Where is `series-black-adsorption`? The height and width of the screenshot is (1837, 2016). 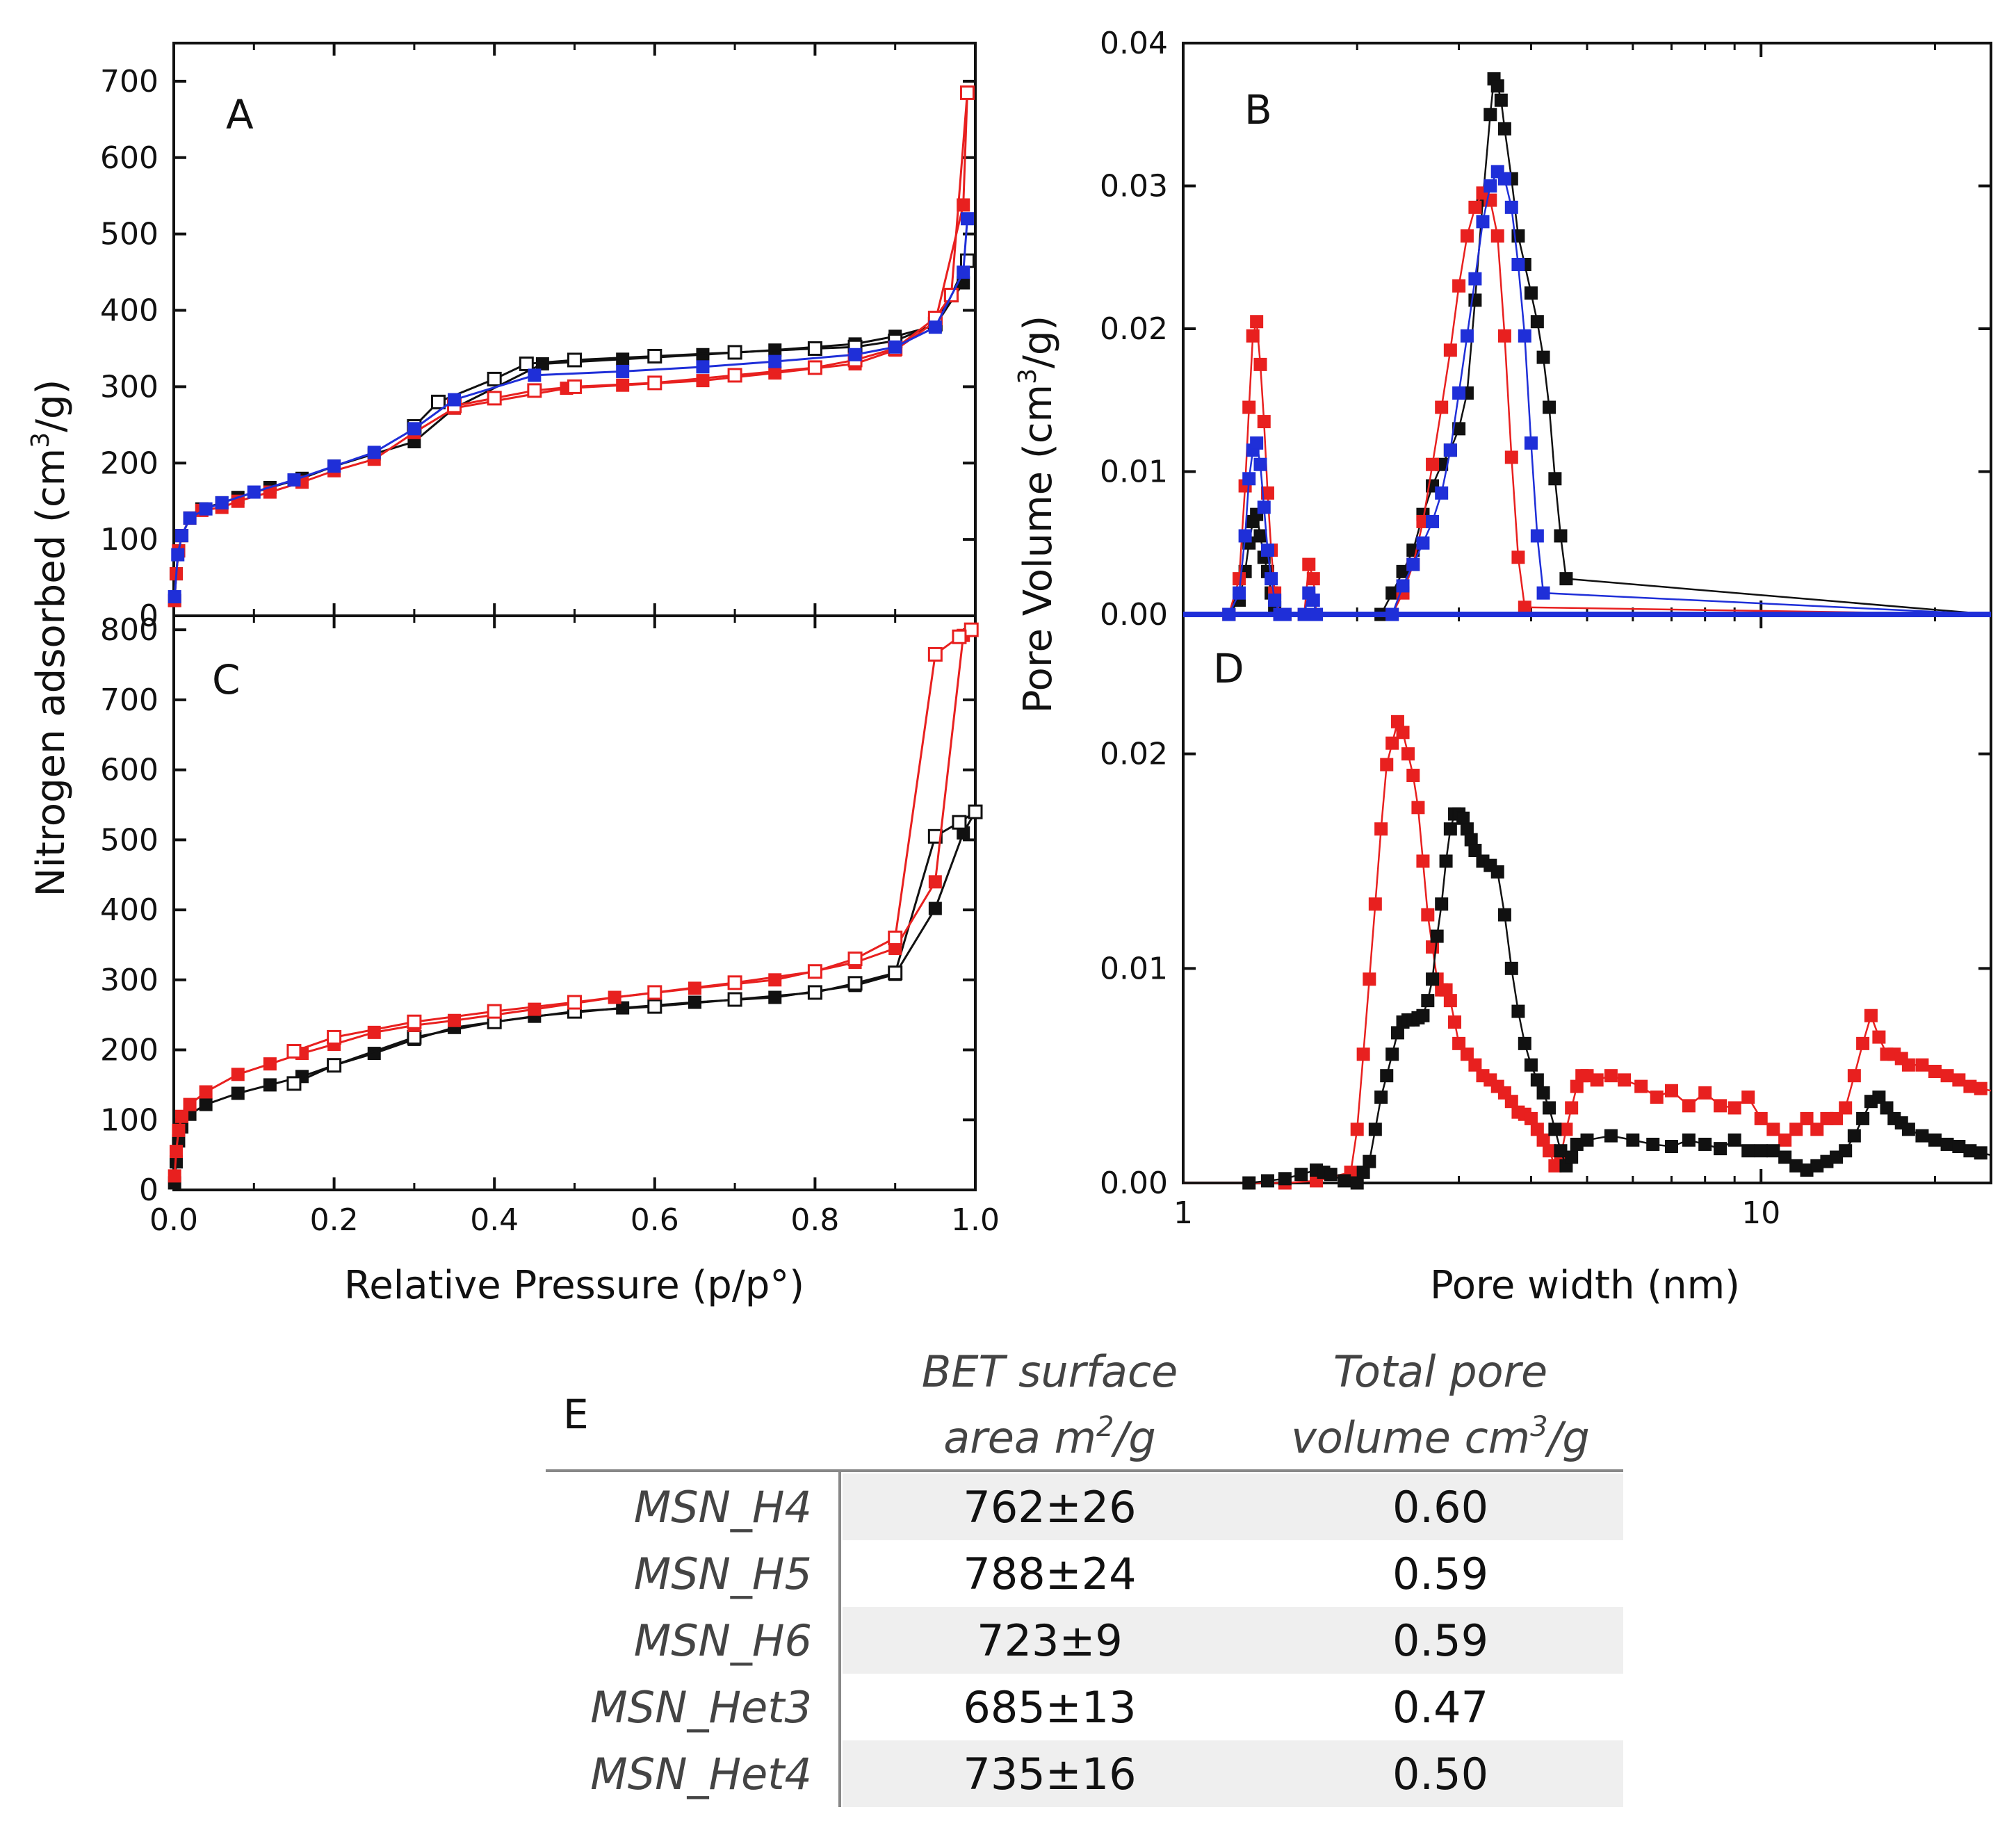 series-black-adsorption is located at coordinates (571, 430).